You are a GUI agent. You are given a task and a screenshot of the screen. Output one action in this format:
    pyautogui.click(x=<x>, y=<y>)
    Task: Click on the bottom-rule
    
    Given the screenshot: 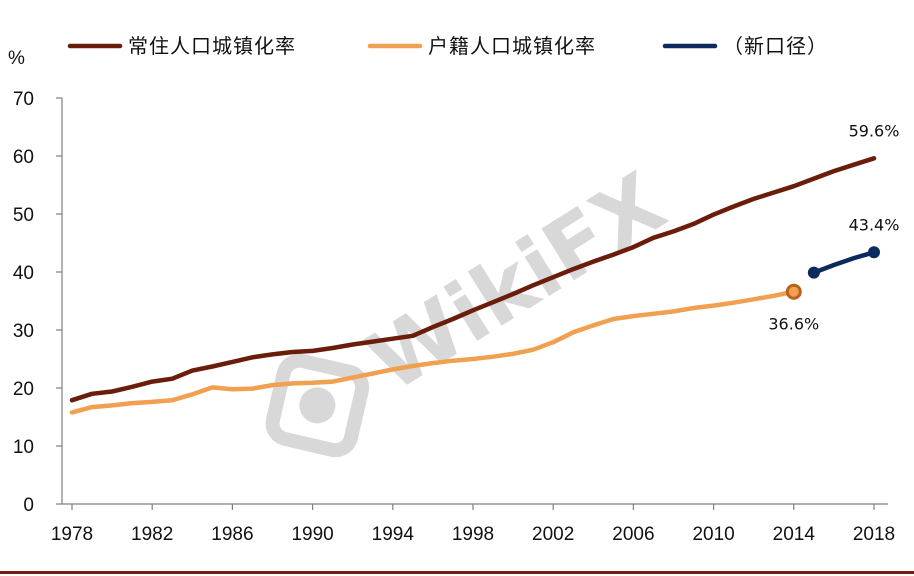 What is the action you would take?
    pyautogui.click(x=457, y=572)
    